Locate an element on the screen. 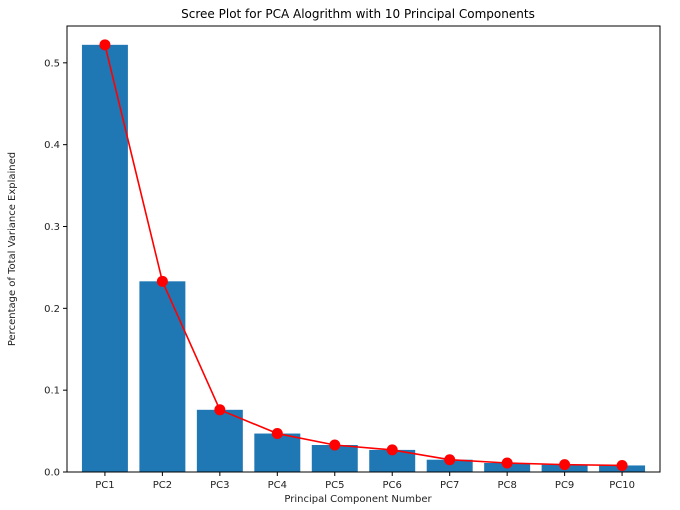  marker-pc6 is located at coordinates (392, 450).